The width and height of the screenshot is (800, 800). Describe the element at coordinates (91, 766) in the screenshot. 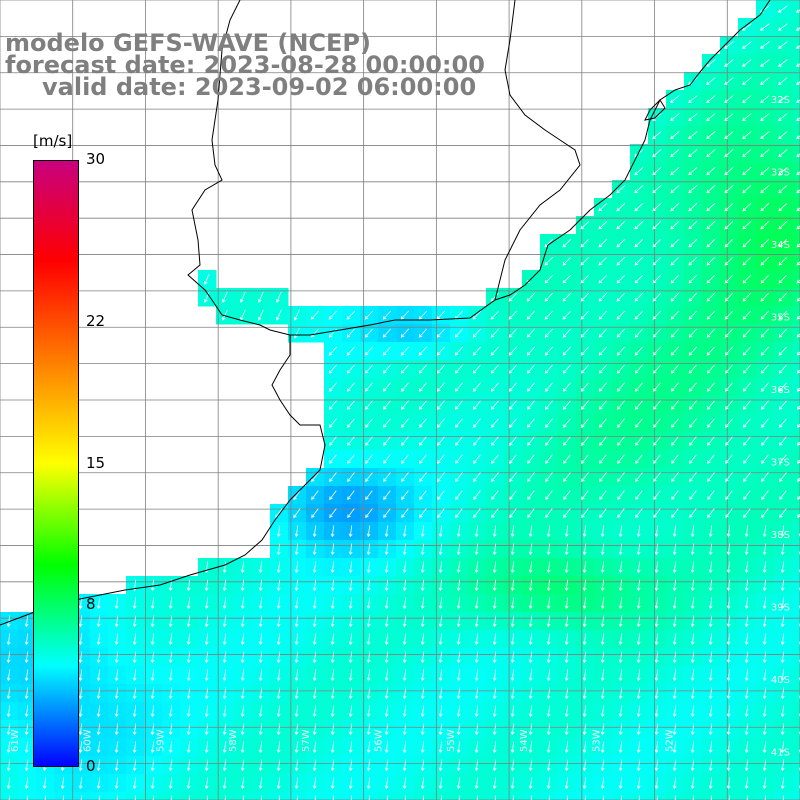

I see `colorbar-tick: 0` at that location.